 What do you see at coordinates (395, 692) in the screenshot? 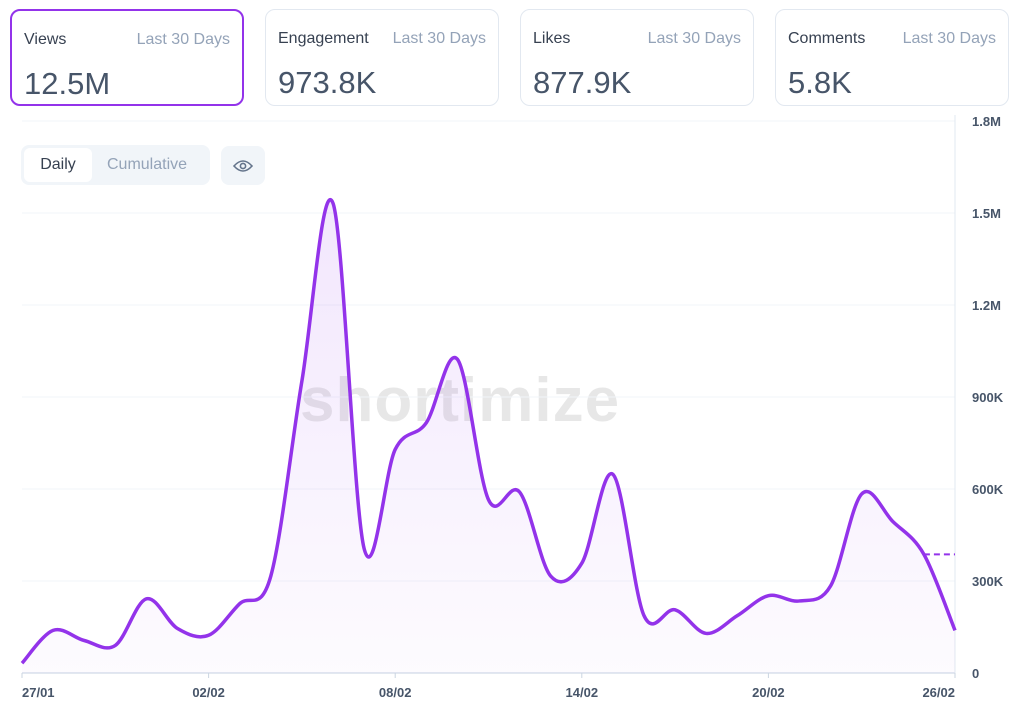
I see `x-tick-label: 08/02` at bounding box center [395, 692].